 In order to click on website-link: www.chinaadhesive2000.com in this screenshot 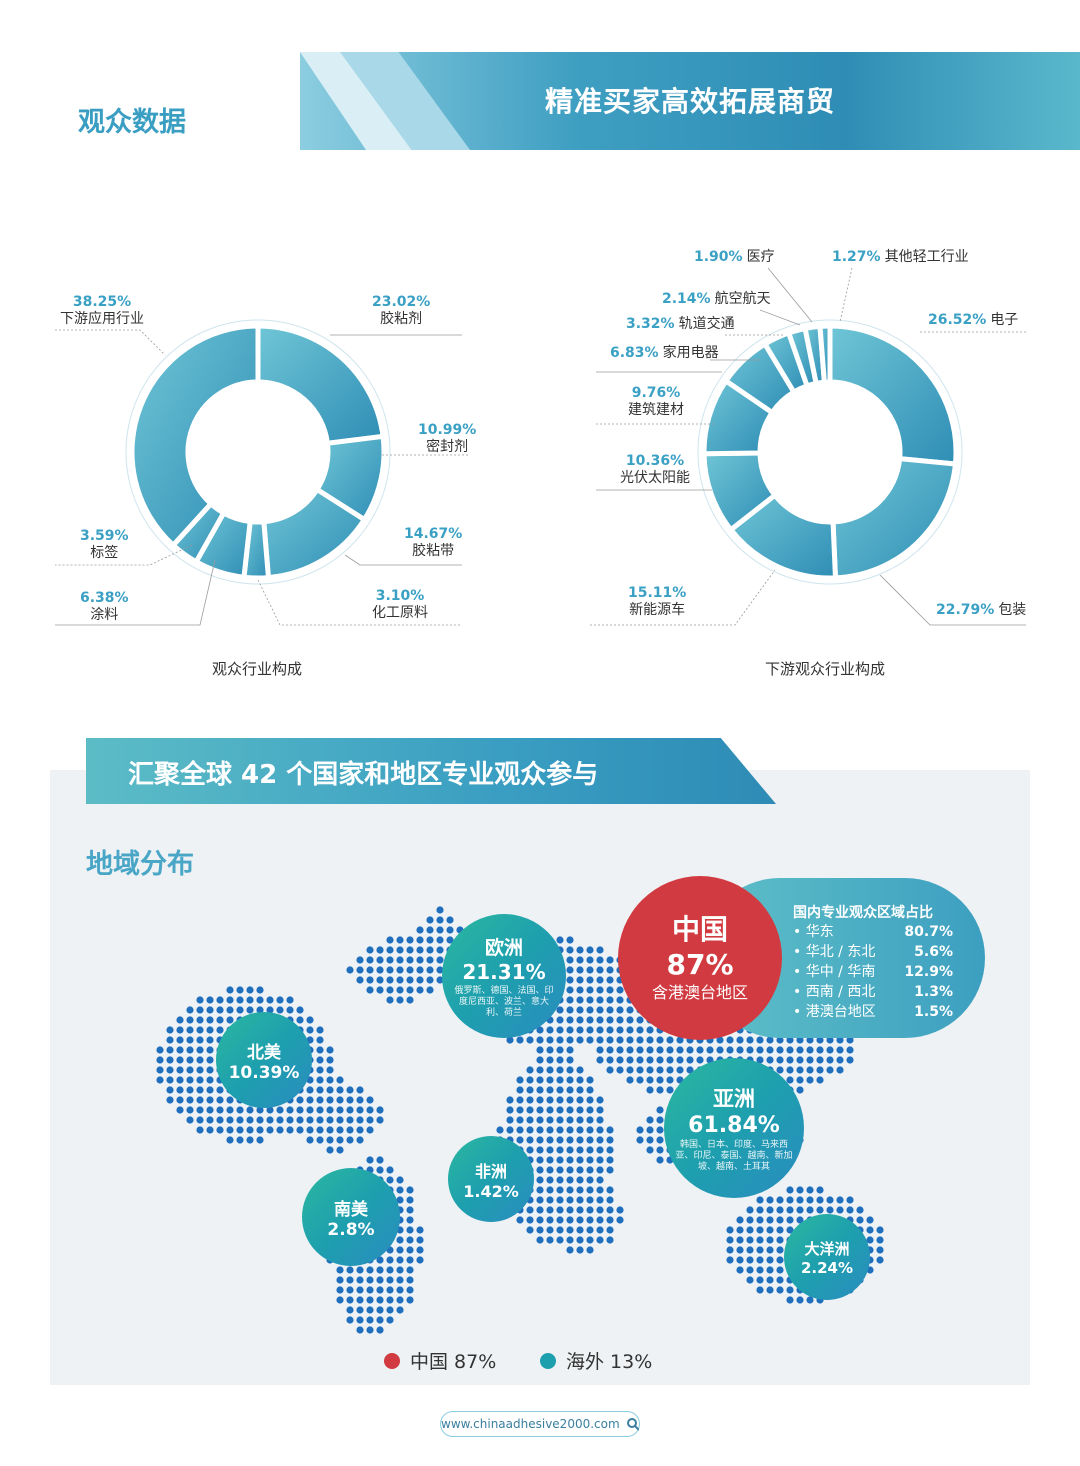, I will do `click(540, 1424)`.